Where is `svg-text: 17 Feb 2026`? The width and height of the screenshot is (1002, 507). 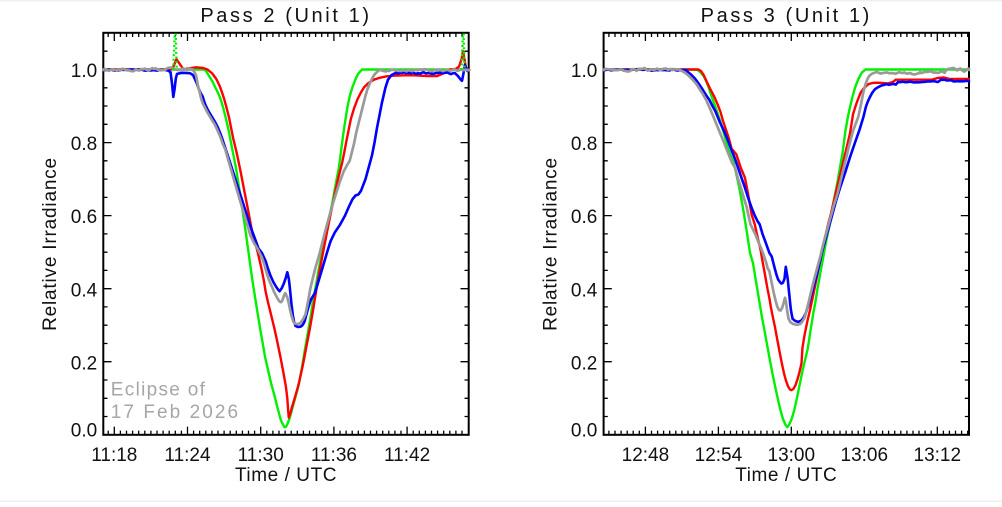 svg-text: 17 Feb 2026 is located at coordinates (175, 412).